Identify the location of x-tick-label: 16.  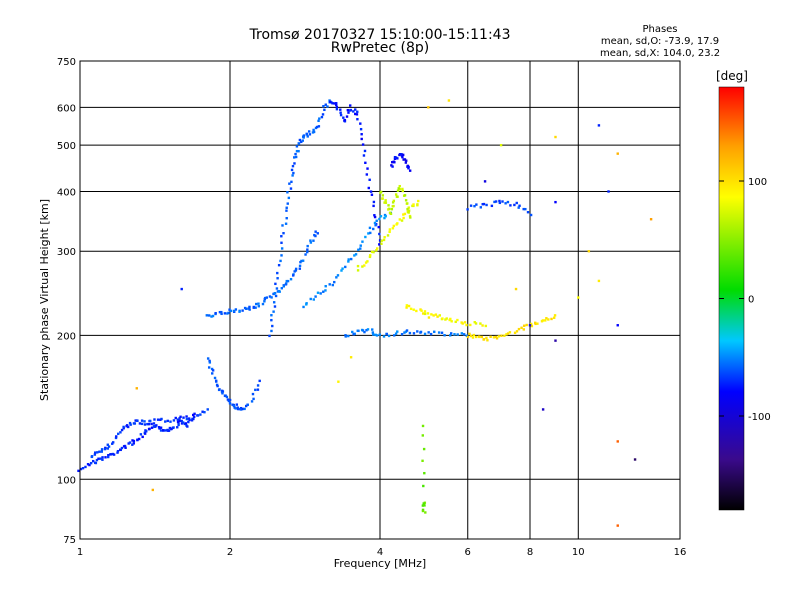
(680, 552).